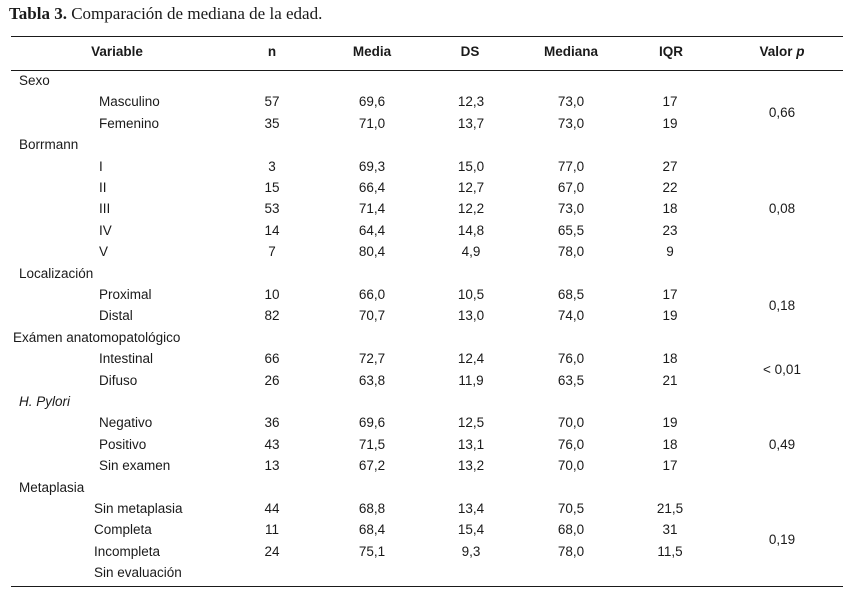 This screenshot has height=598, width=855. What do you see at coordinates (272, 423) in the screenshot?
I see `cell-n: 36` at bounding box center [272, 423].